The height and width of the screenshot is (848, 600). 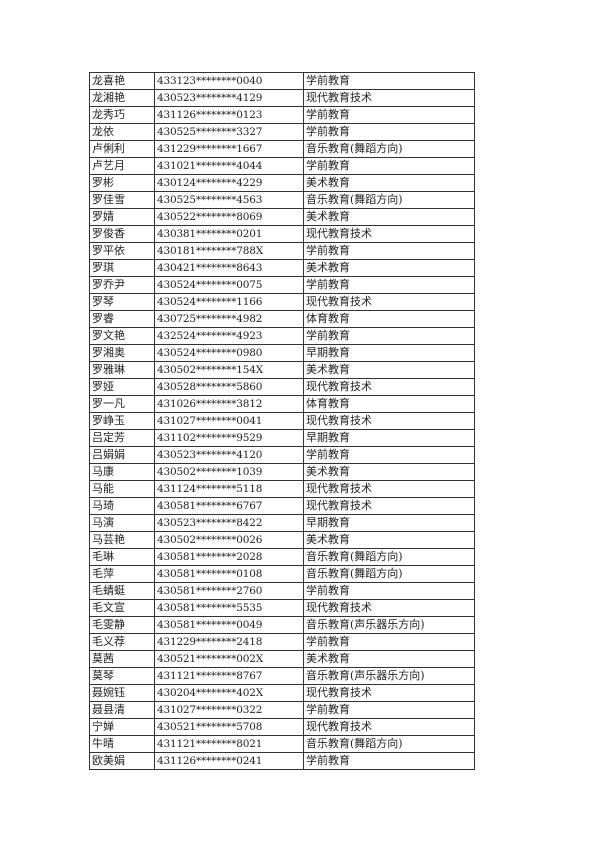 What do you see at coordinates (229, 710) in the screenshot?
I see `id-number-cell: 431027********0322` at bounding box center [229, 710].